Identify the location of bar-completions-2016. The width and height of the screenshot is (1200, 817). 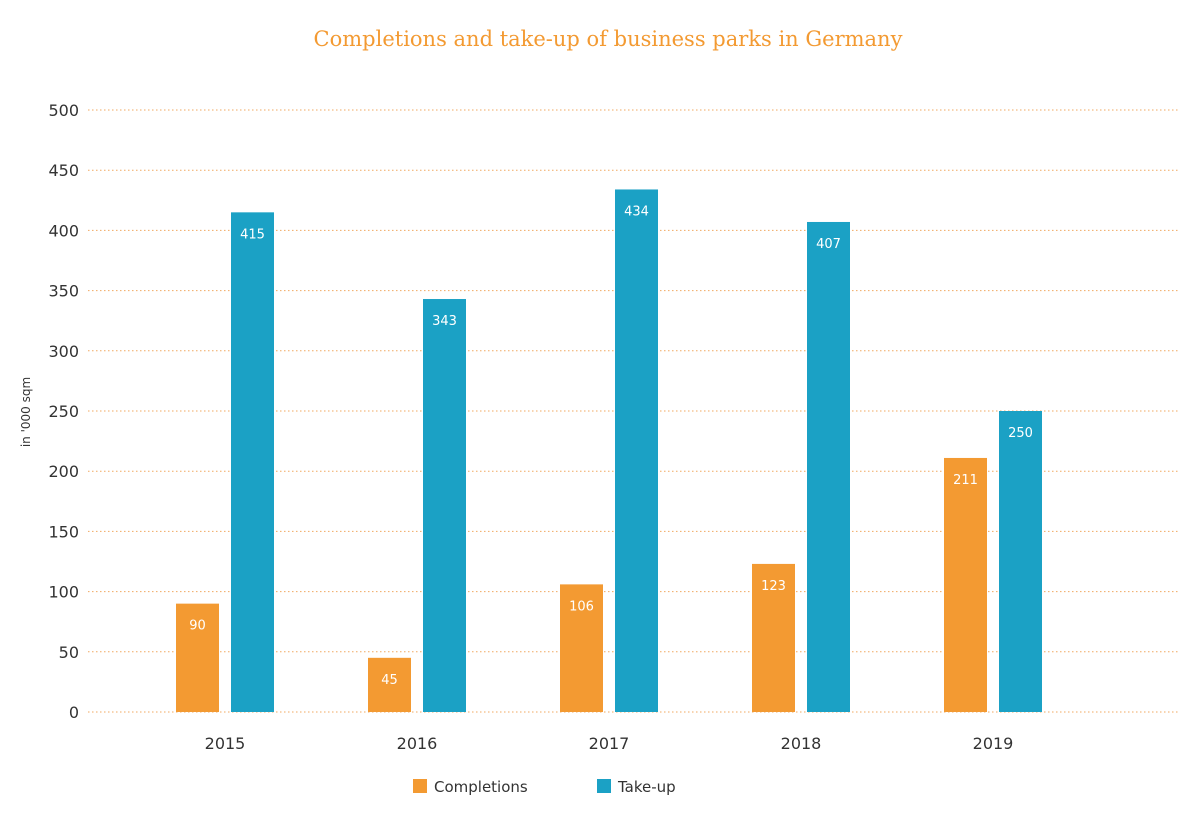
(389, 684).